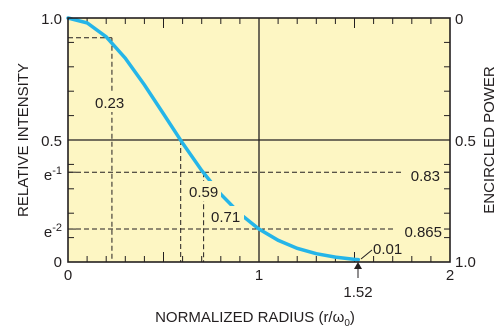 This screenshot has width=504, height=330. I want to click on x-tick-label-2: 2, so click(450, 275).